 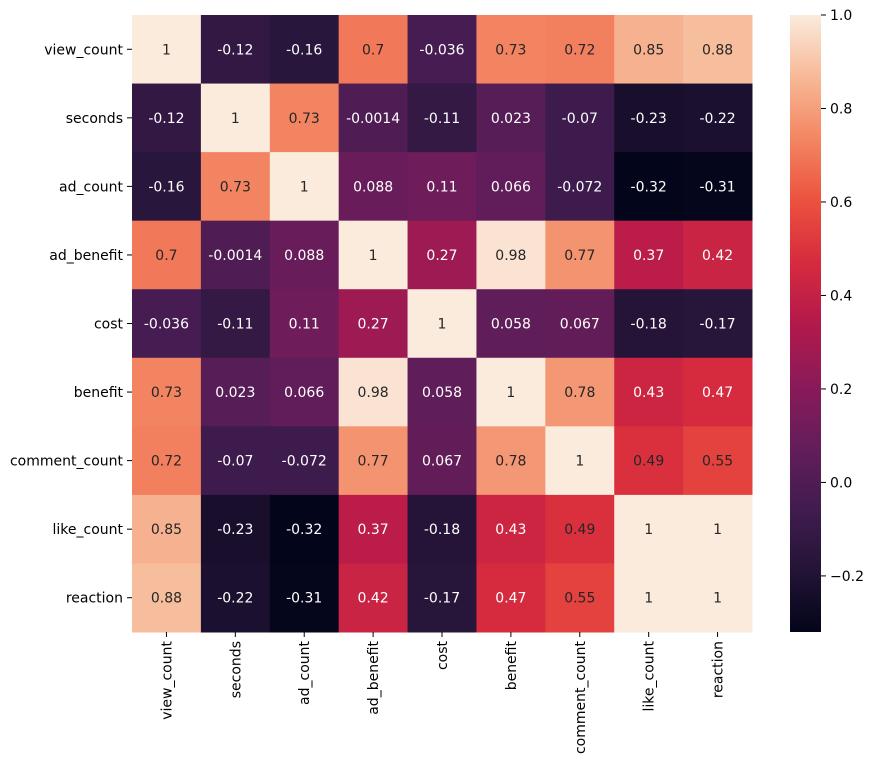 What do you see at coordinates (841, 16) in the screenshot?
I see `colorbar-tick-label: 1.0` at bounding box center [841, 16].